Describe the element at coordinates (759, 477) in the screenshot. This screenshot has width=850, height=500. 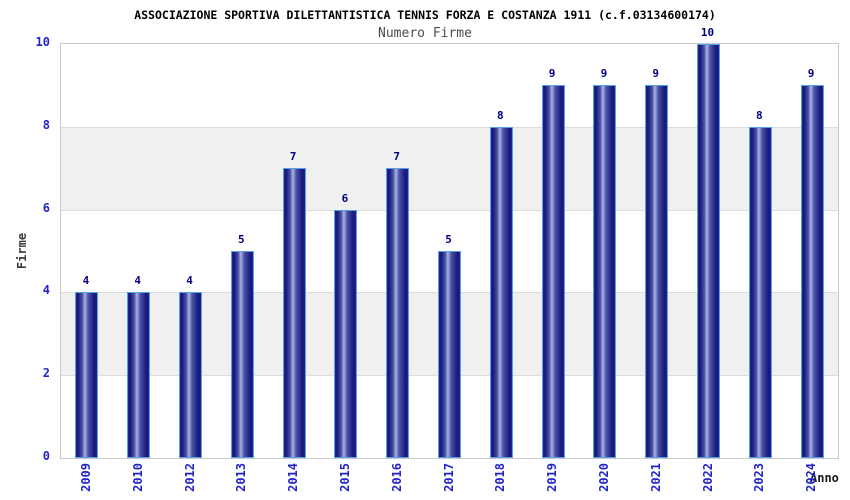
I see `x-tick-label: 2023` at that location.